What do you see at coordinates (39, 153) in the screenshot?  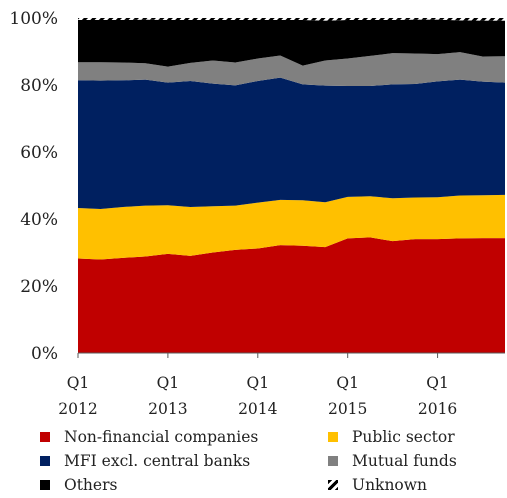 I see `y-tick-label: 60%` at bounding box center [39, 153].